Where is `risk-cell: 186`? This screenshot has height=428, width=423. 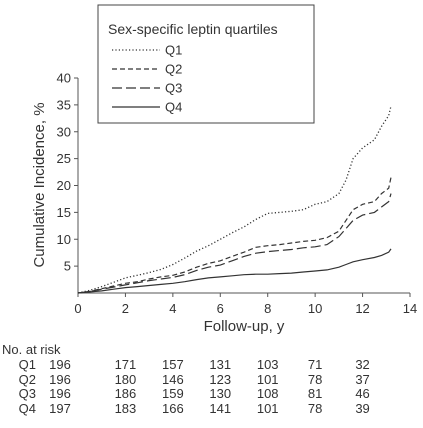 risk-cell: 186 is located at coordinates (125, 393).